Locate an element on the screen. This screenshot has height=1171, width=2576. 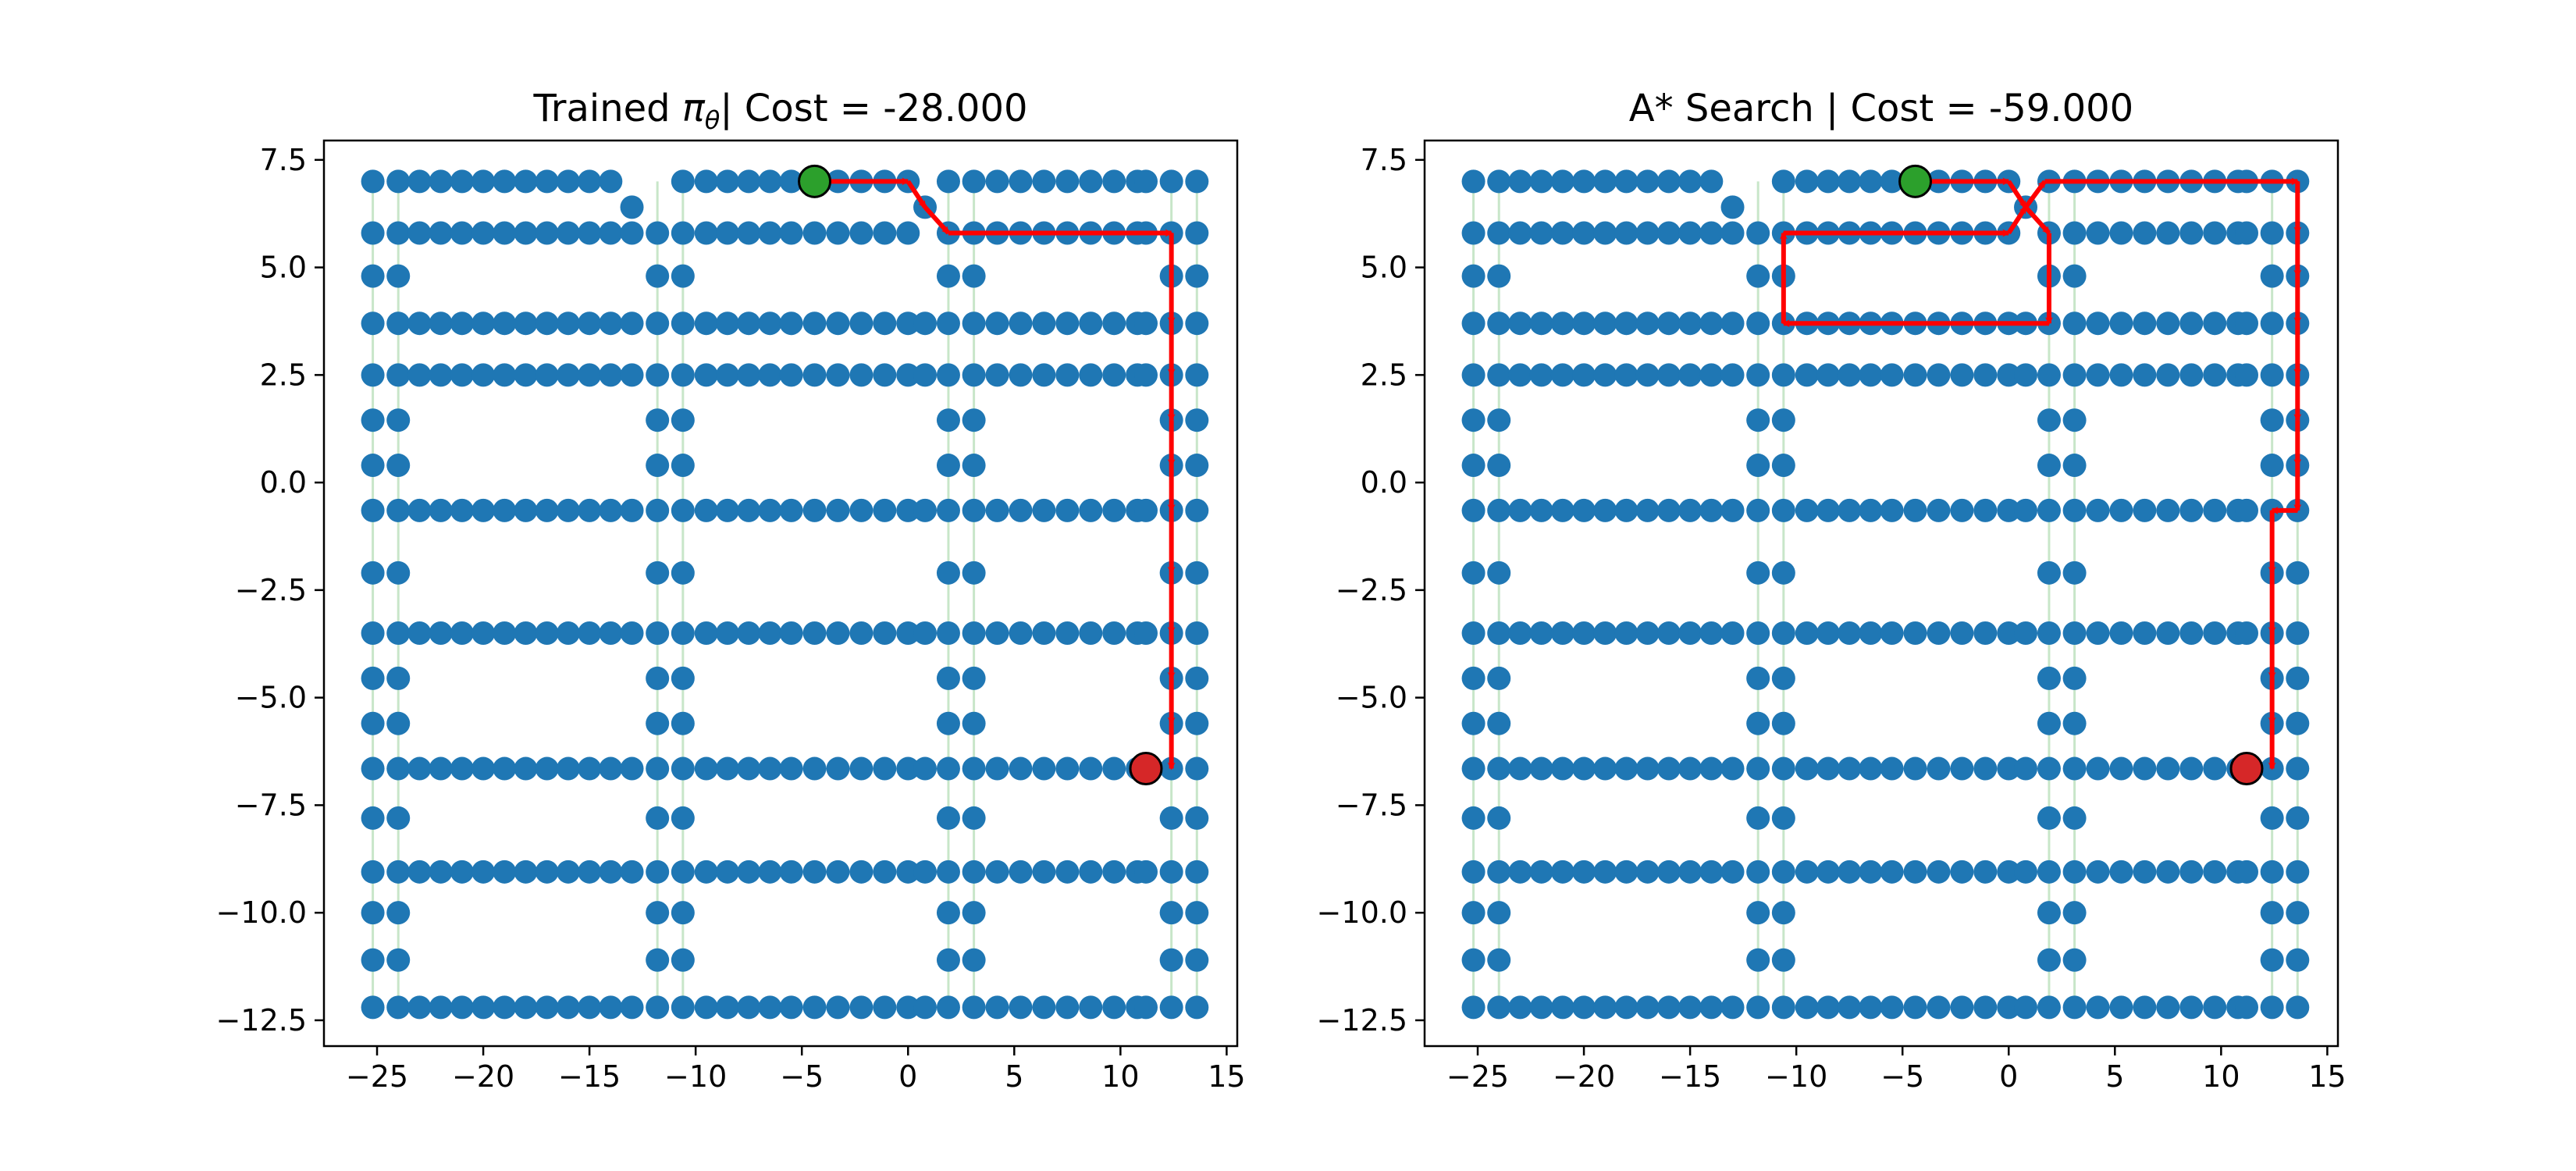
x-tick-label: 5 is located at coordinates (2114, 1076).